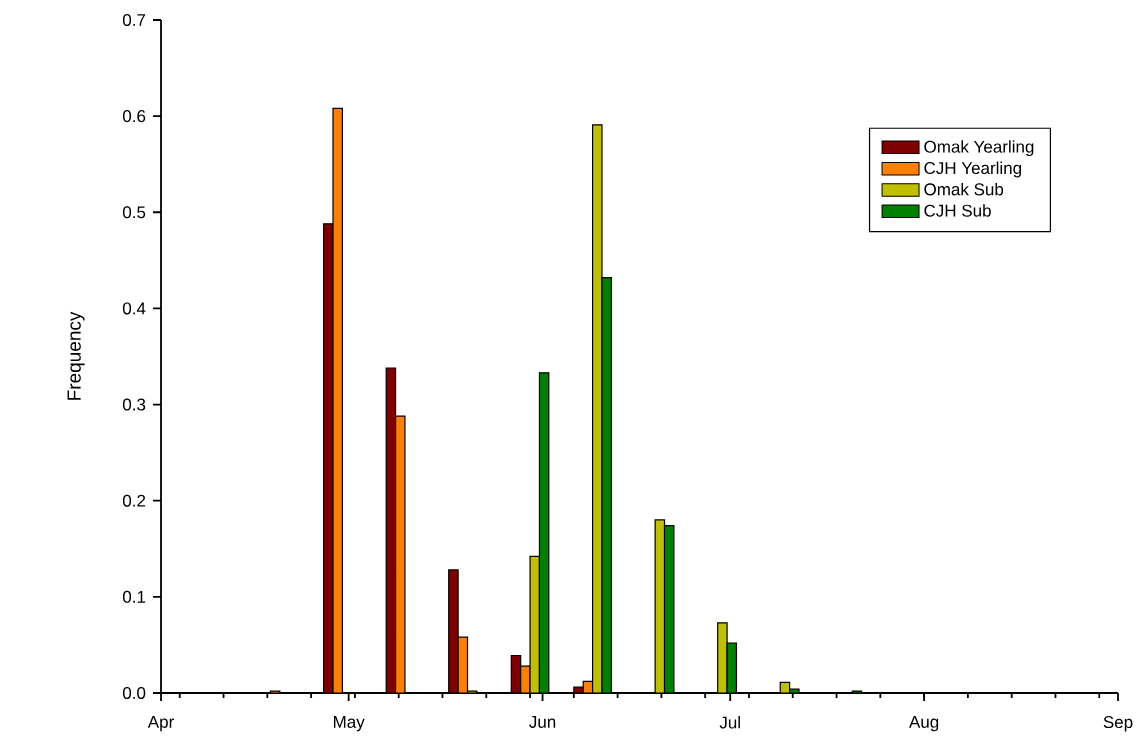  Describe the element at coordinates (134, 692) in the screenshot. I see `y-tick-label: 0.0` at that location.